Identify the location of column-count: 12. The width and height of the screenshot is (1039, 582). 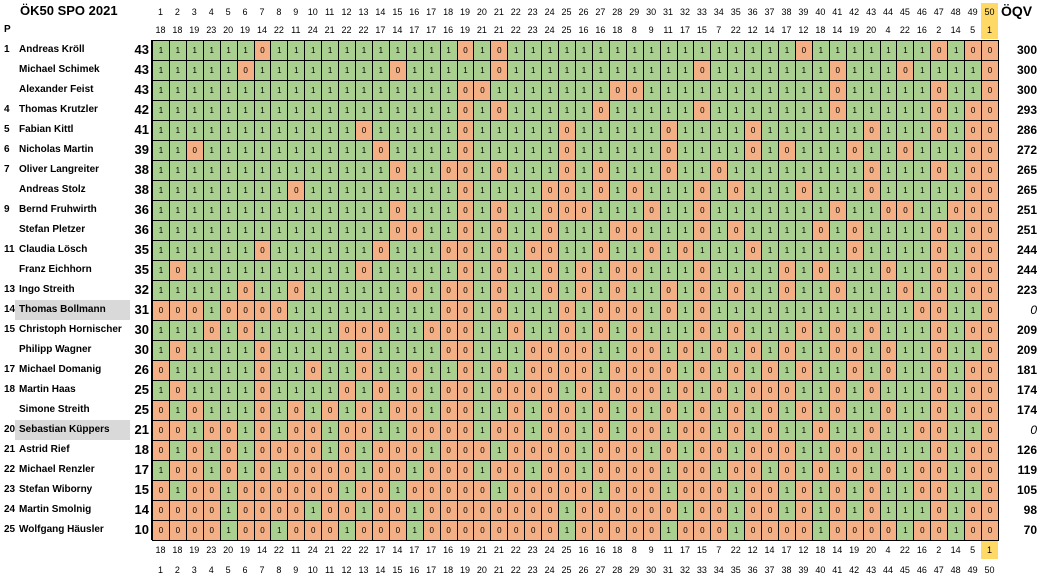
(803, 550).